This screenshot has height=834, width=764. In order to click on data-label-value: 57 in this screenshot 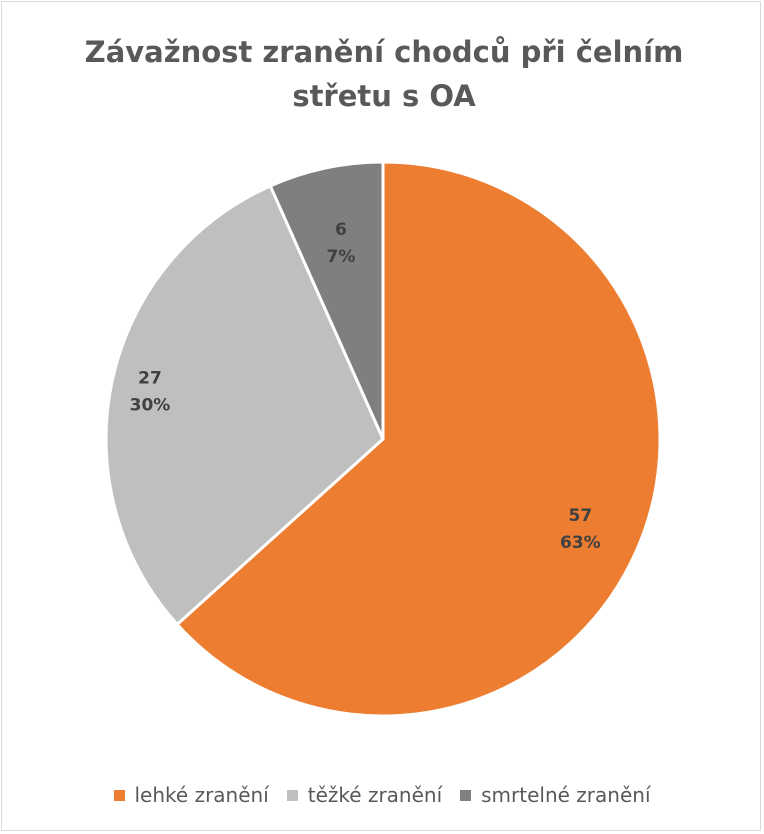, I will do `click(581, 516)`.